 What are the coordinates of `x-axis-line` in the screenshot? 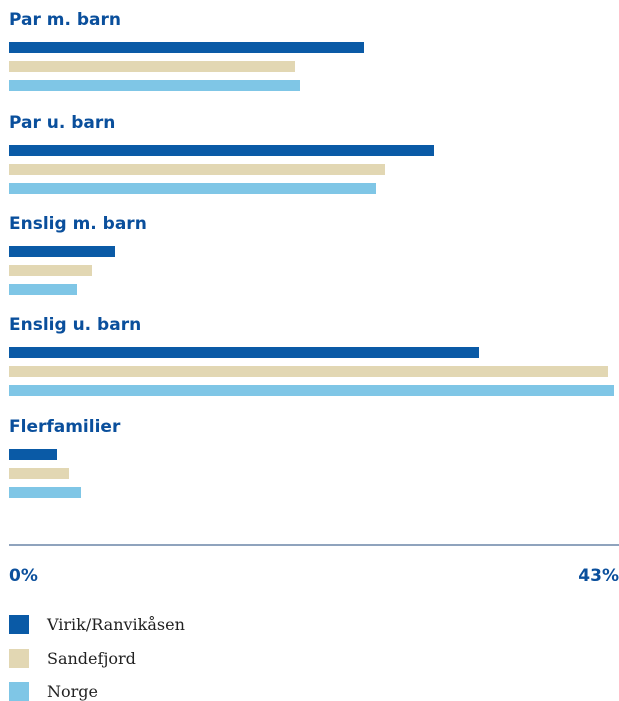 It's located at (314, 545).